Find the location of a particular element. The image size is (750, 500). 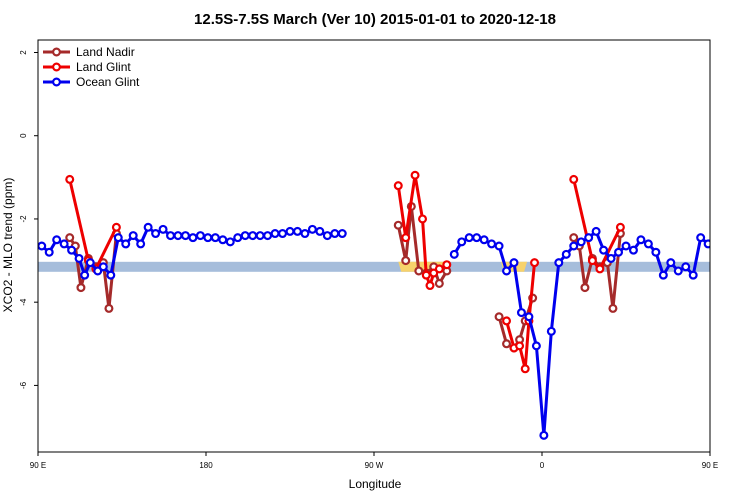

x-tick-label: 90 W is located at coordinates (374, 465).